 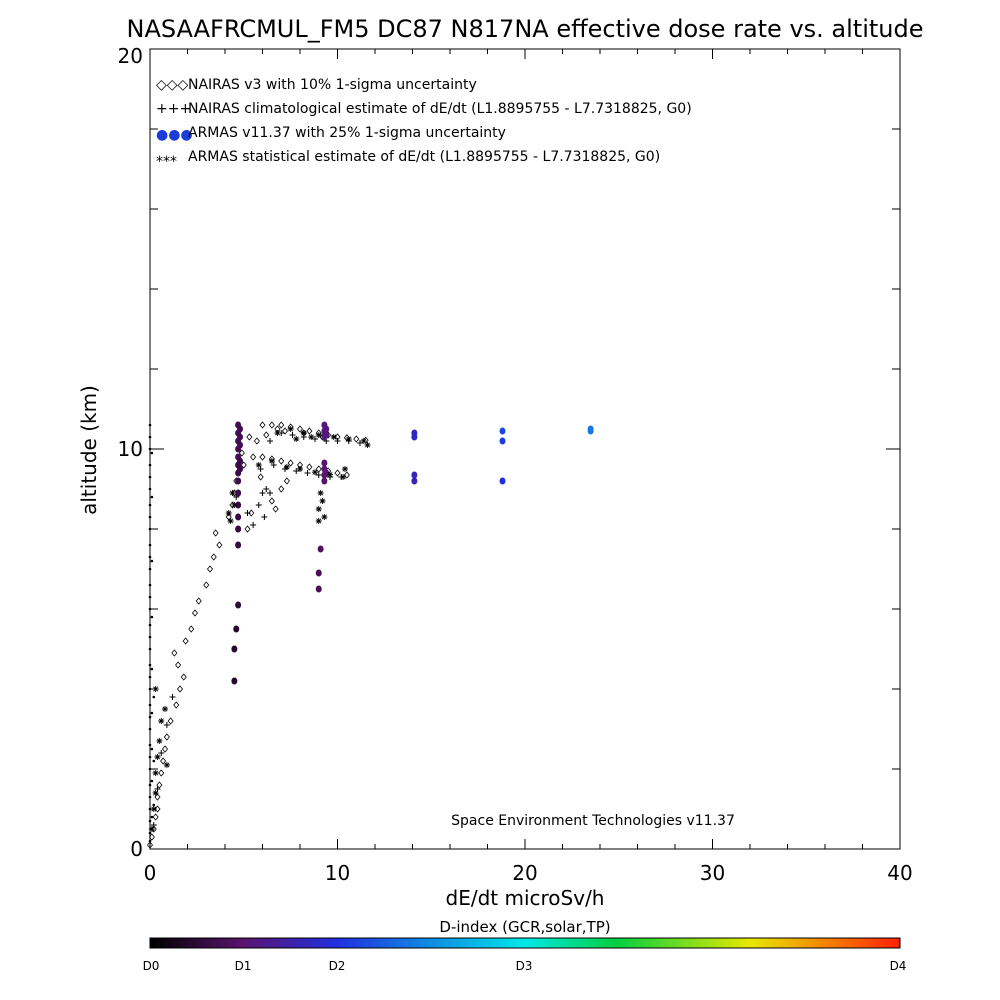 I want to click on y-axis-label: altitude (km), so click(x=89, y=450).